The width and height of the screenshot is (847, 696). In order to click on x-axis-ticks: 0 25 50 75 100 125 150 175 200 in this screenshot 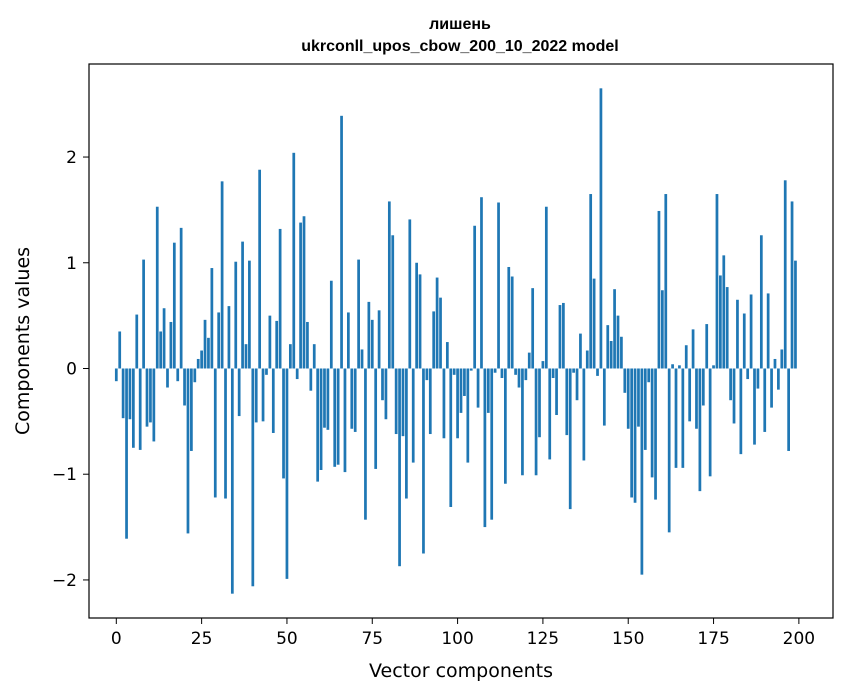, I will do `click(463, 633)`.